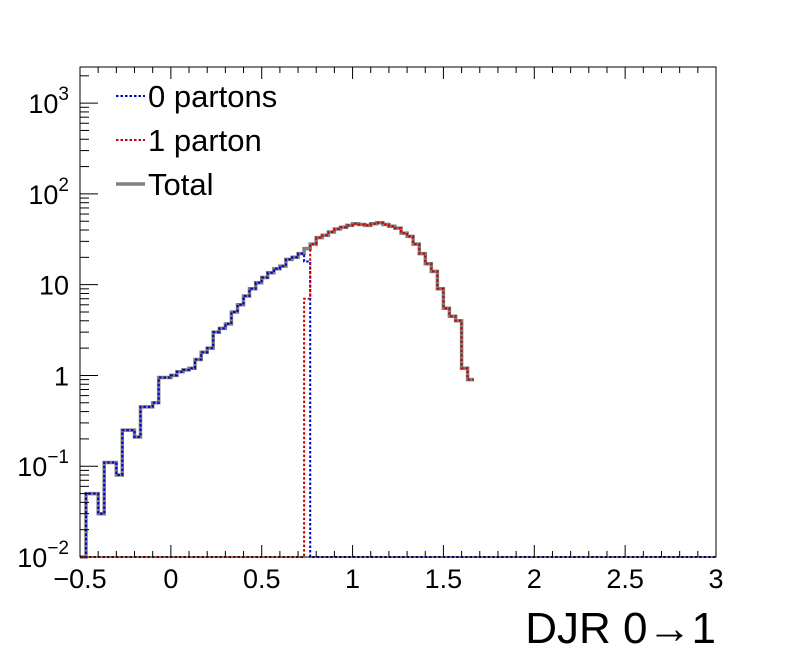 This screenshot has width=796, height=672. I want to click on x-tick-label: −0.5, so click(79, 579).